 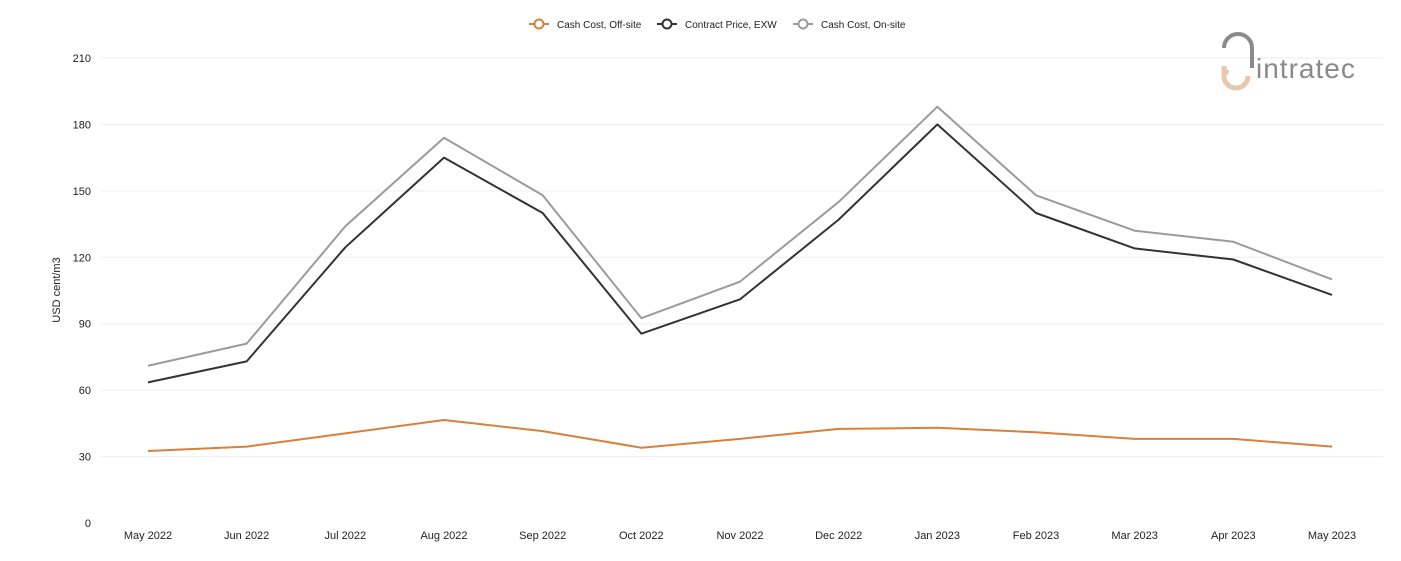 I want to click on x-tick-label: Mar 2023, so click(x=1134, y=536).